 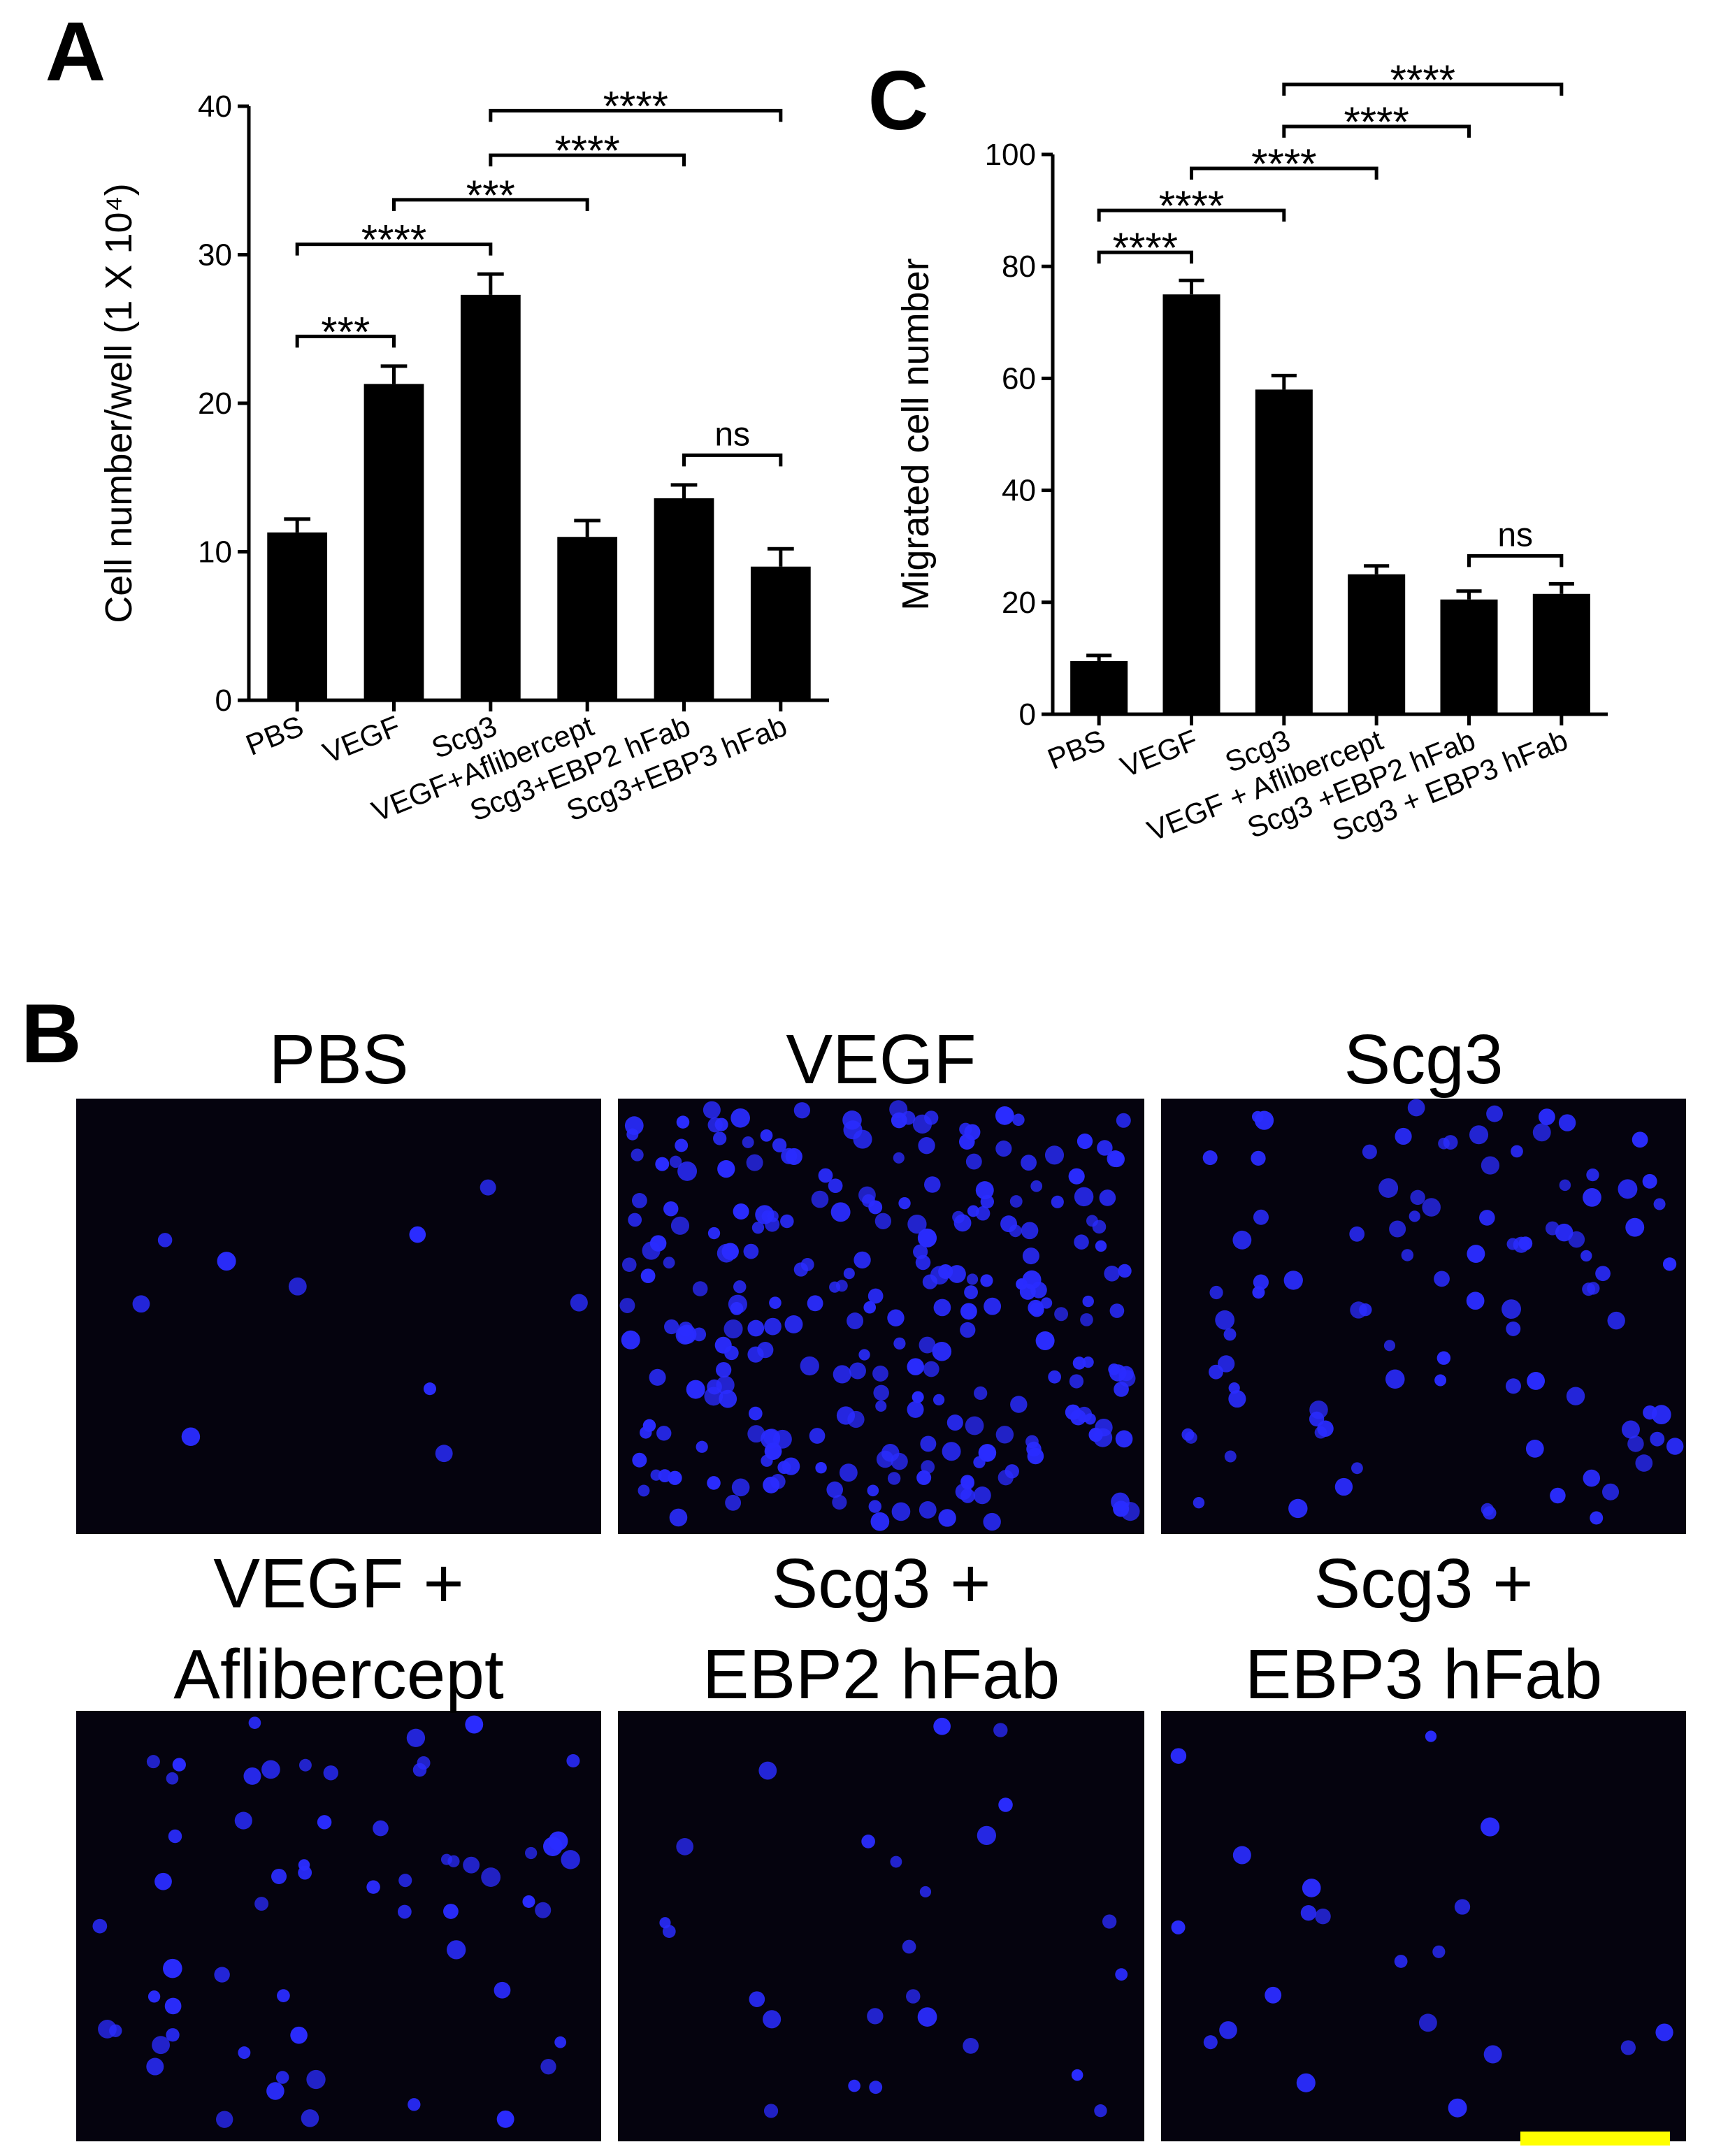 I want to click on micrograph-background, so click(x=338, y=1316).